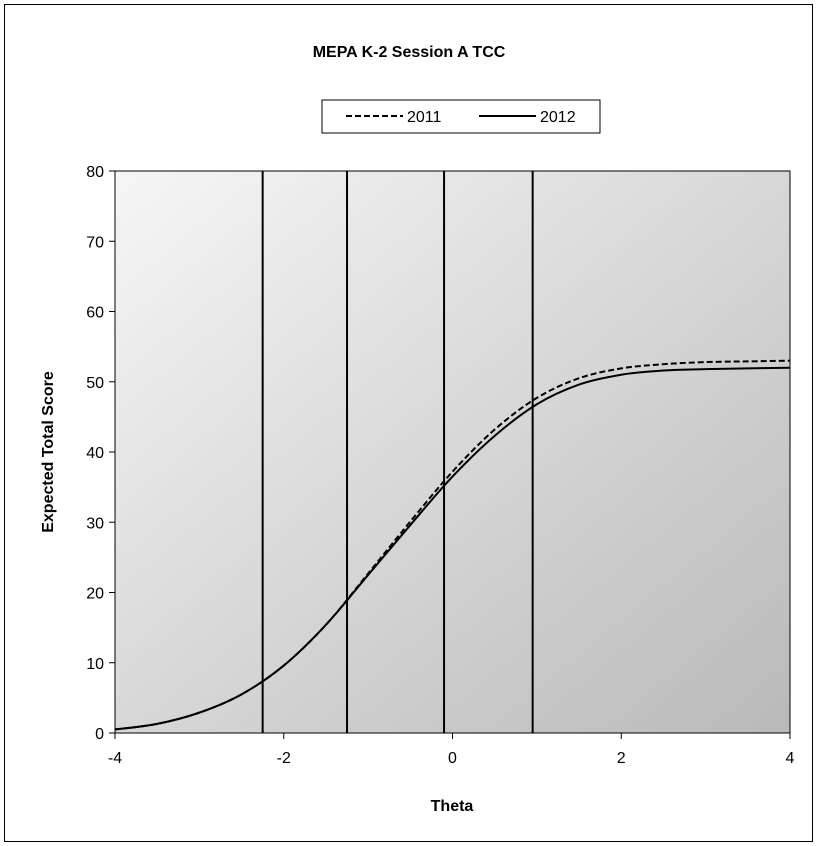  I want to click on x-axis-ticks: -4 -2 0 2 4, so click(451, 750).